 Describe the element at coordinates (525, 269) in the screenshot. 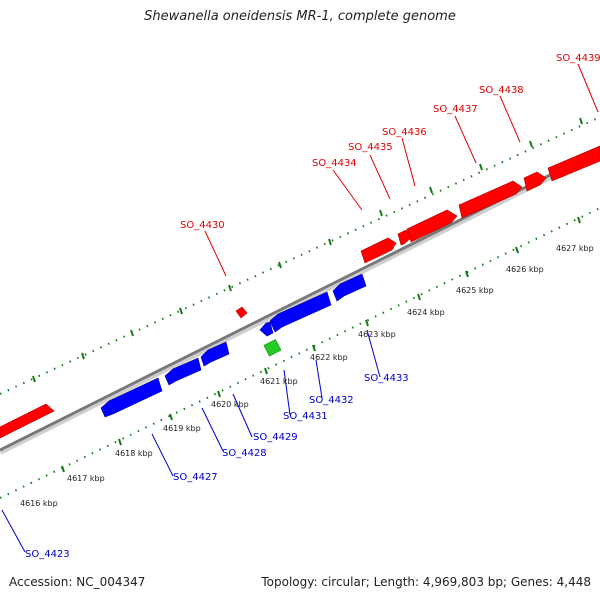

I see `tick-label: 4626 kbp` at that location.